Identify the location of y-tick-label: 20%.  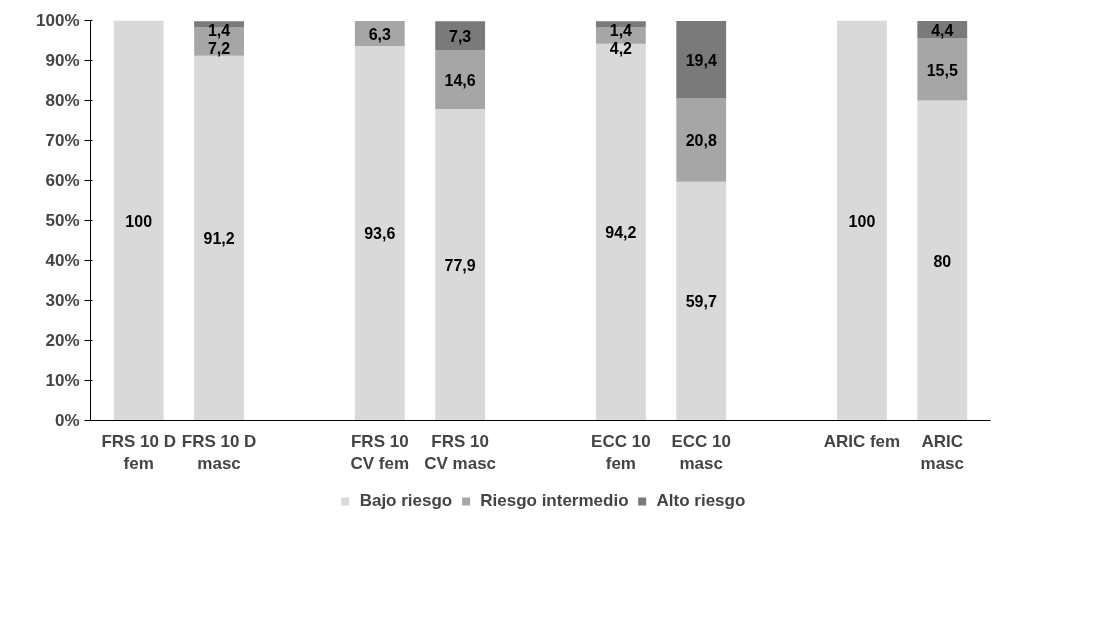
(62, 340).